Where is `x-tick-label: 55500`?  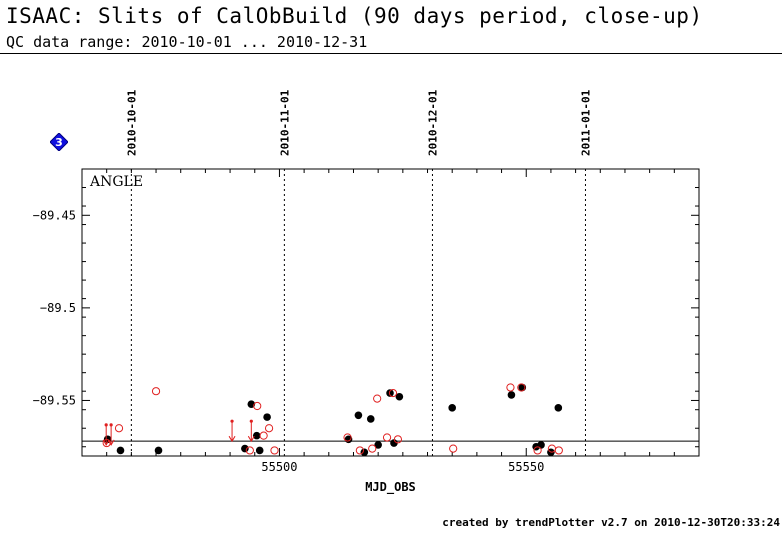 x-tick-label: 55500 is located at coordinates (279, 467).